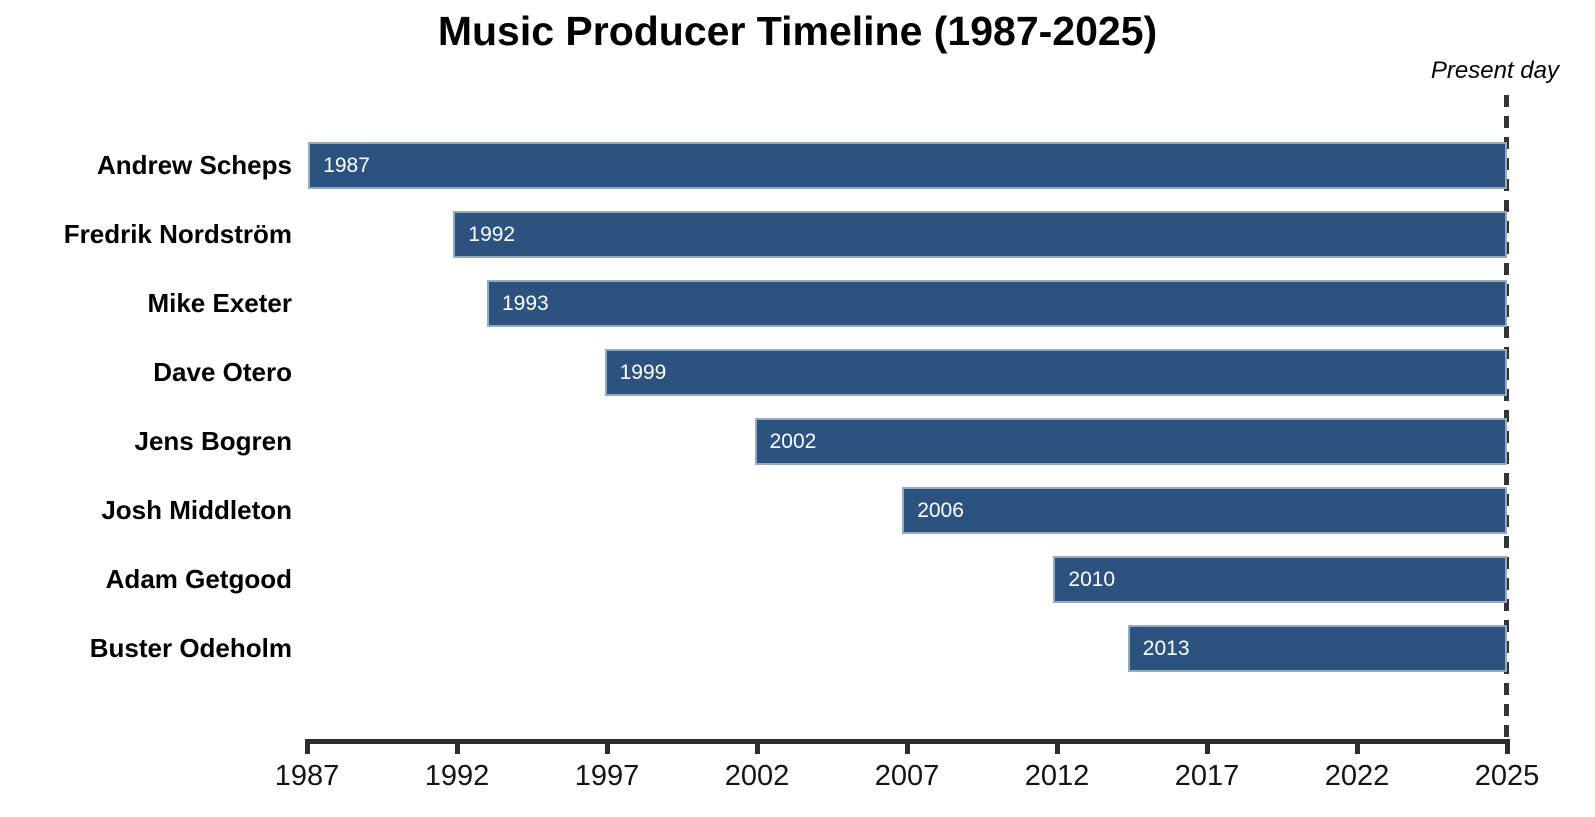  Describe the element at coordinates (1317, 648) in the screenshot. I see `timeline-bar: 2013` at that location.